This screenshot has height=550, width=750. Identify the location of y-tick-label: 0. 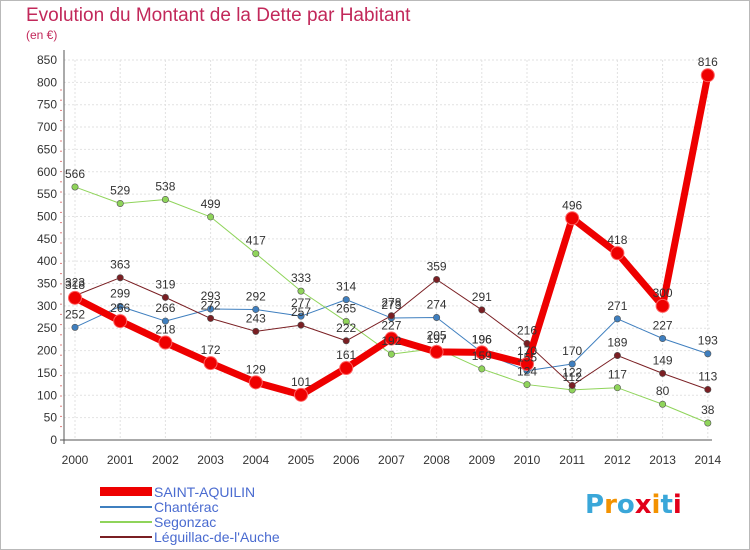
(53, 440).